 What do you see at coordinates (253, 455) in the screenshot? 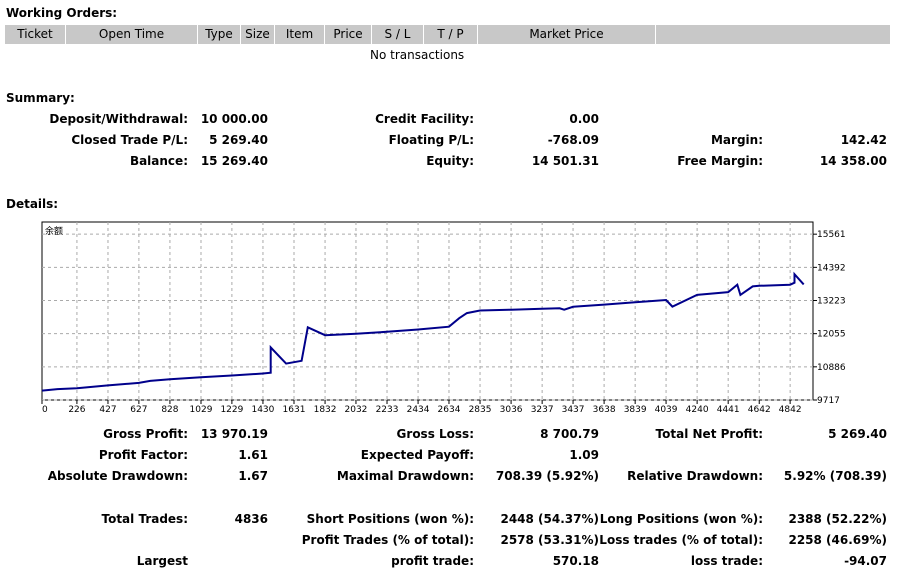
I see `stat-value: 1.61` at bounding box center [253, 455].